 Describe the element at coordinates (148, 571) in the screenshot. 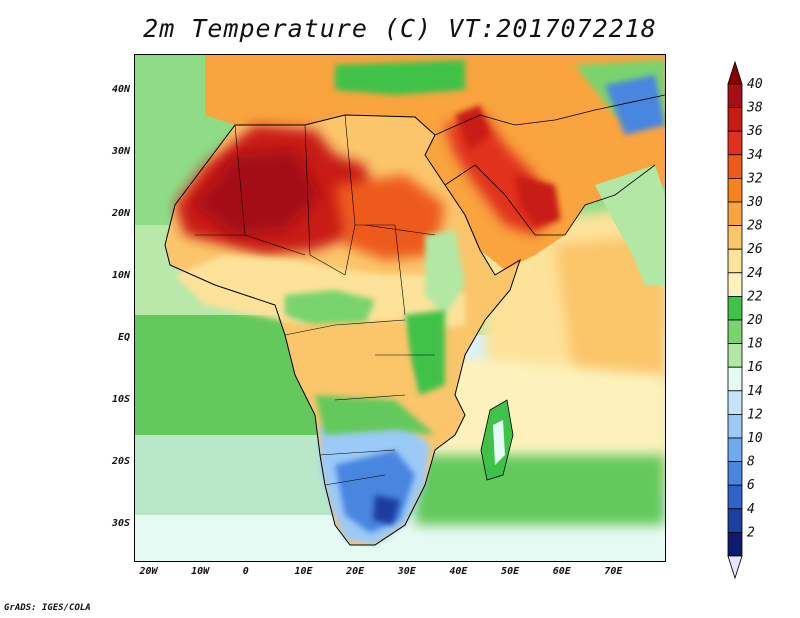

I see `lon-tick-label: 20W` at that location.